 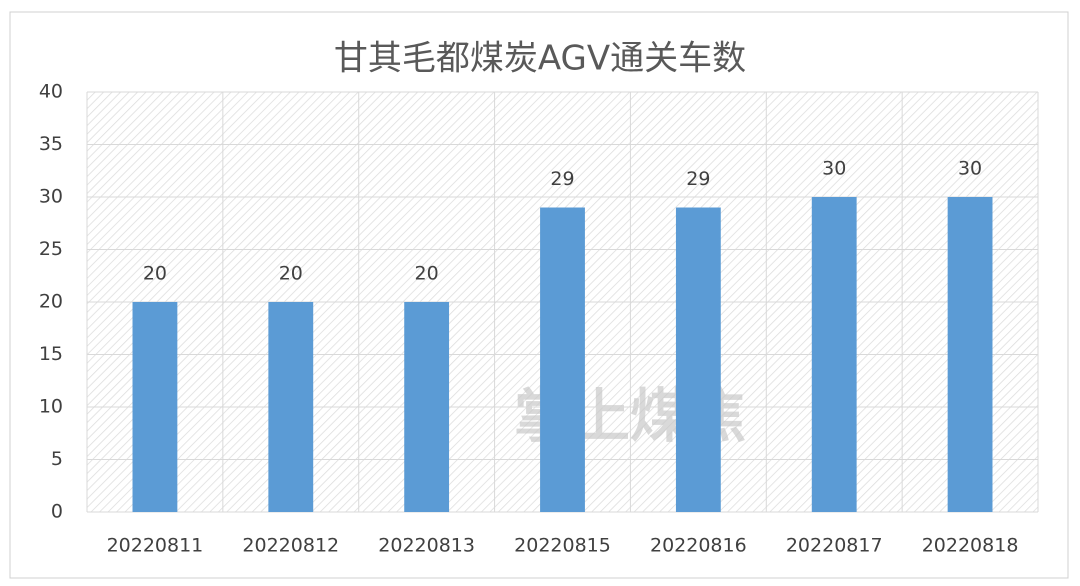 I want to click on y-tick-label: 25, so click(x=51, y=249).